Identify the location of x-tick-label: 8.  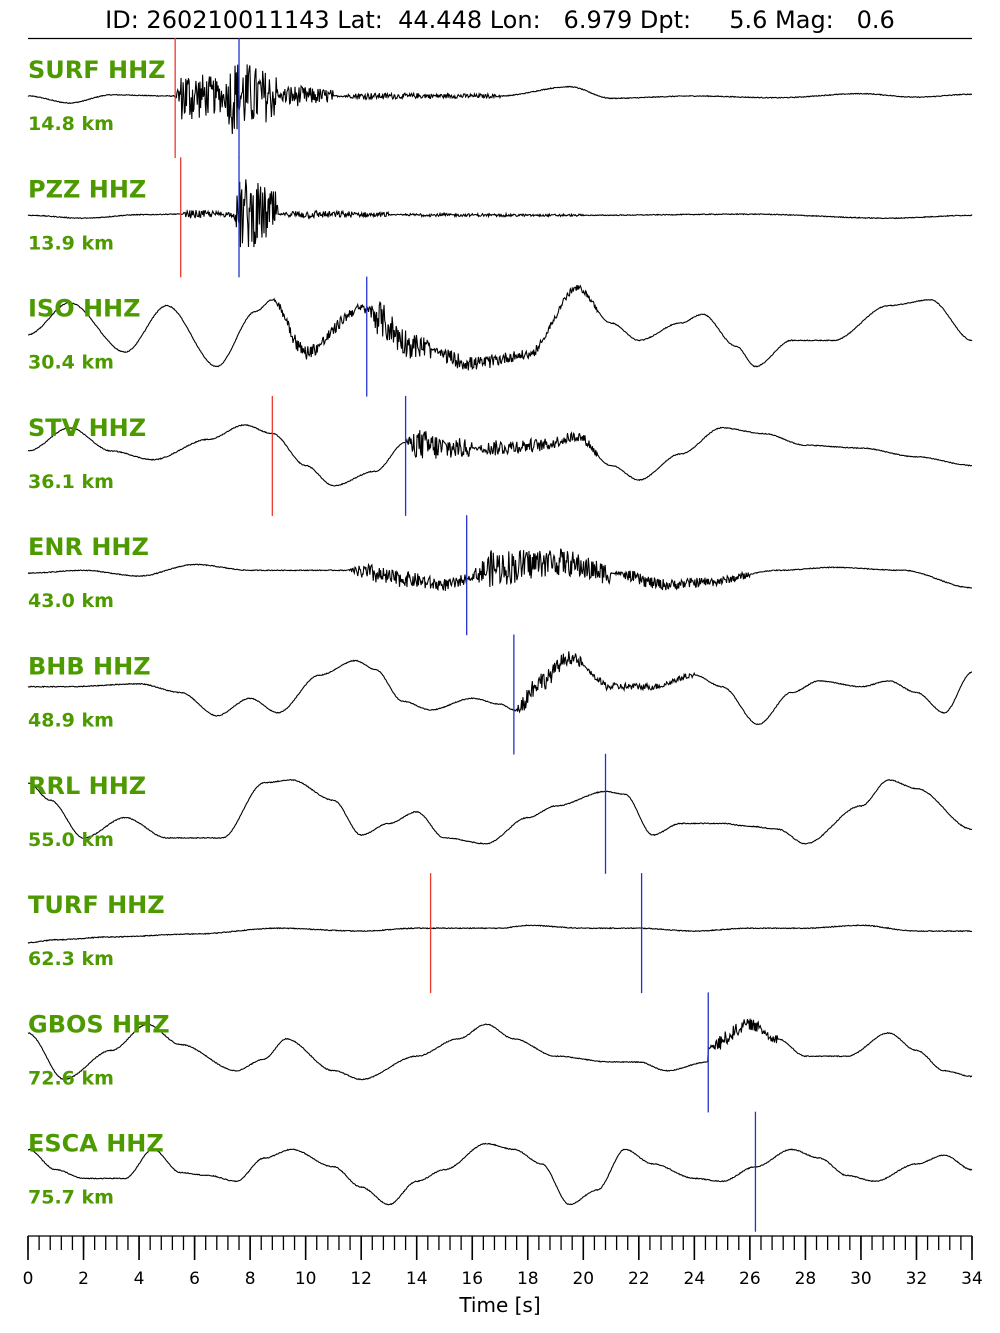
(250, 1279).